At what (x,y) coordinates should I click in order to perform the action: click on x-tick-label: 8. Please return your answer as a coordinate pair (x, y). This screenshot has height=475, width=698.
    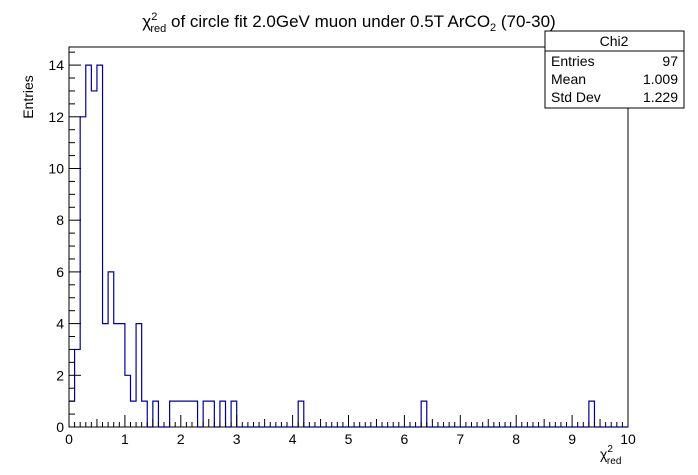
    Looking at the image, I should click on (516, 439).